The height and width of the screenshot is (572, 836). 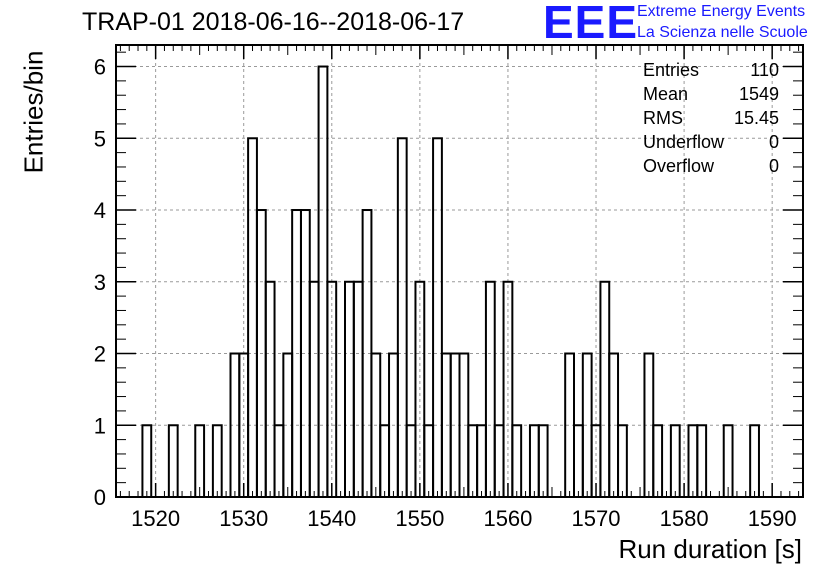 I want to click on x-tick-label: 1580, so click(x=684, y=518).